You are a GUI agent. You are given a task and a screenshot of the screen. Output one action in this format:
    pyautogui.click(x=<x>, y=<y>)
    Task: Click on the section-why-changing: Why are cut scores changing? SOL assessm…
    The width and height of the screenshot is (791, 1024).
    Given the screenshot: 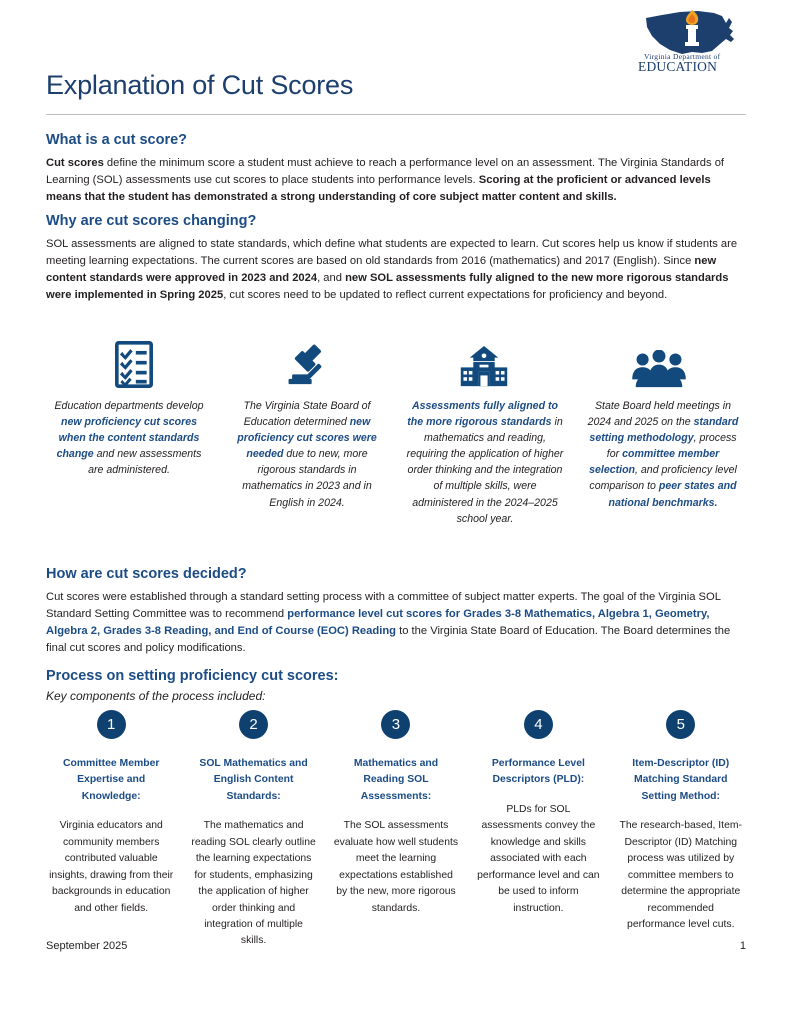 What is the action you would take?
    pyautogui.click(x=396, y=258)
    